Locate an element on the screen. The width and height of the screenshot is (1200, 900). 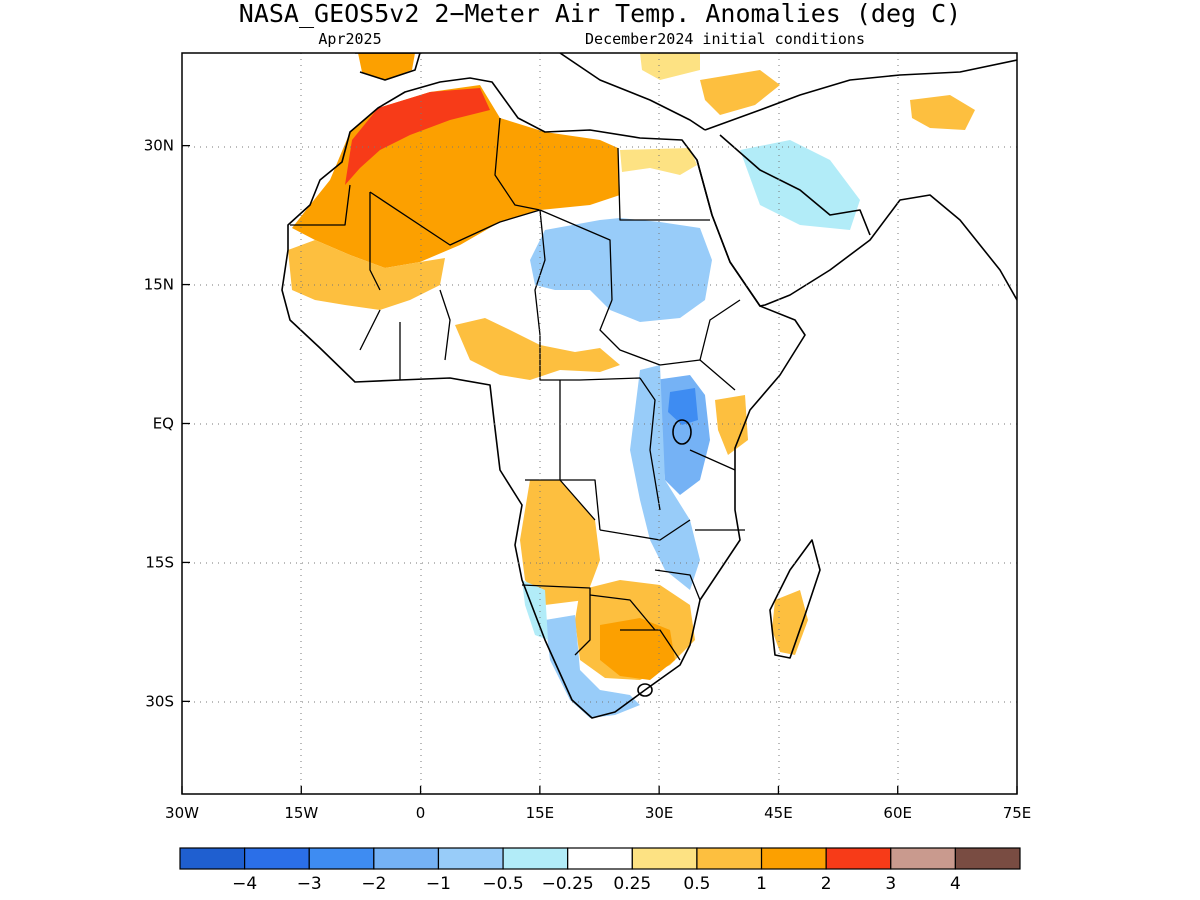
lon-tick-label: 15W is located at coordinates (301, 813).